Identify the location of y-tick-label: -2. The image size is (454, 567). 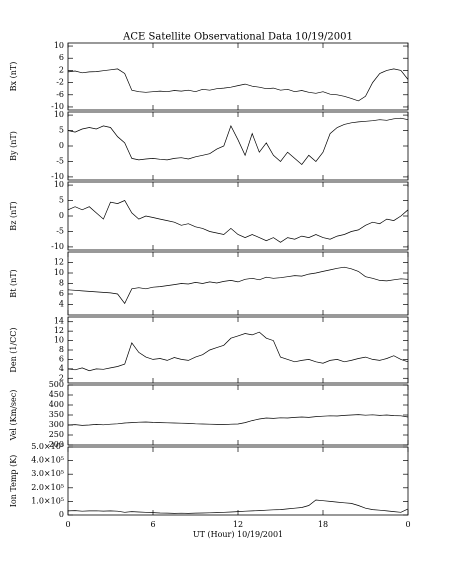
(60, 82).